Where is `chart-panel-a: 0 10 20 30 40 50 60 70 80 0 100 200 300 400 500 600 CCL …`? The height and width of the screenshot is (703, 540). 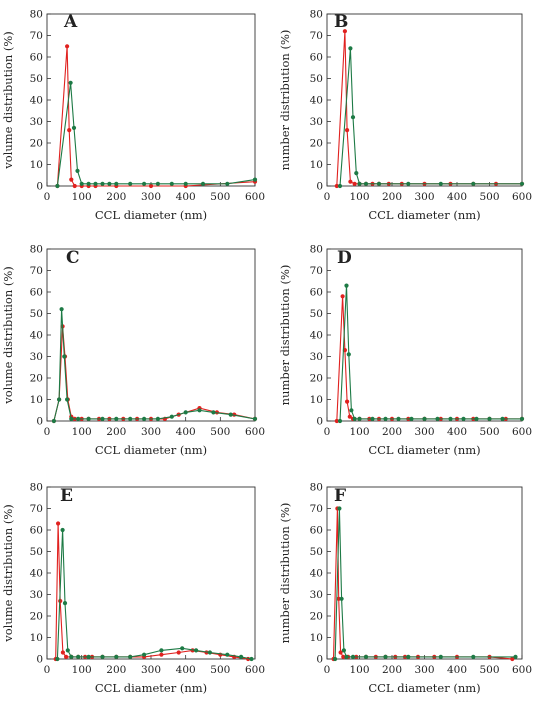
chart-panel-a: 0 10 20 30 40 50 60 70 80 0 100 200 300 400 500 600 CCL … is located at coordinates (133, 116).